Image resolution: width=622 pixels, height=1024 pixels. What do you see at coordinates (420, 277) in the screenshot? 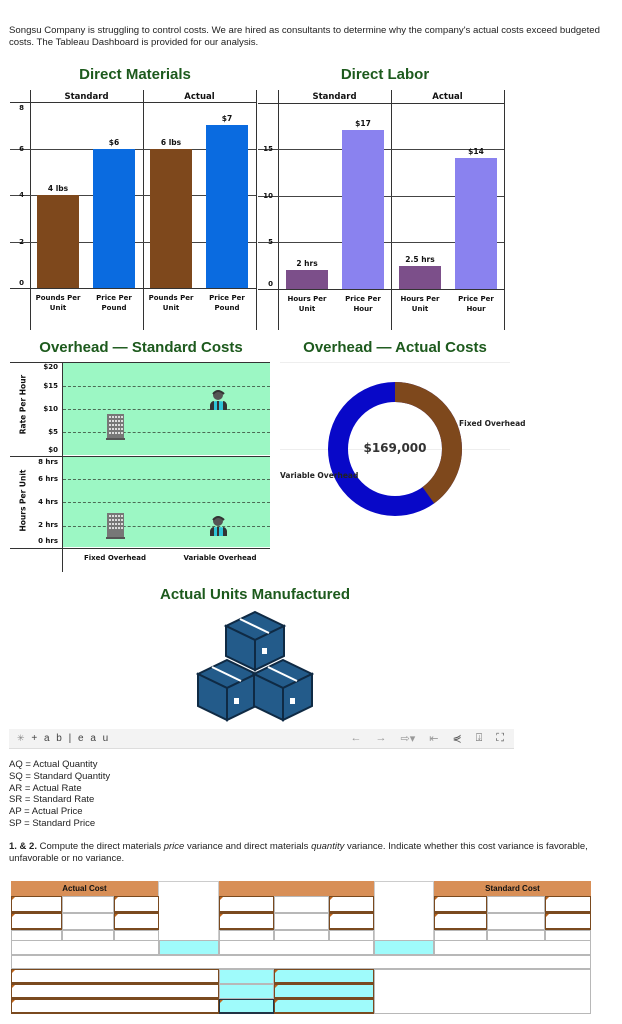
I see `bar-act-hours` at bounding box center [420, 277].